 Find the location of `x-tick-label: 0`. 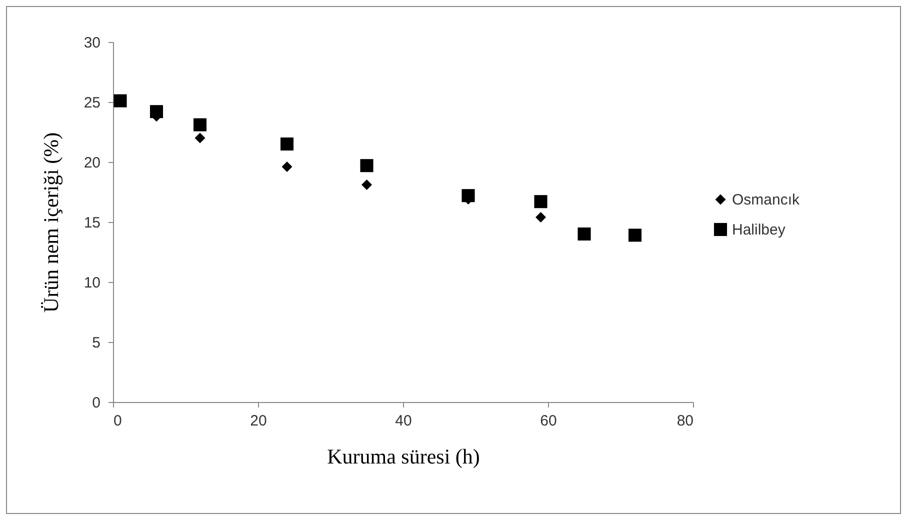

x-tick-label: 0 is located at coordinates (118, 421).